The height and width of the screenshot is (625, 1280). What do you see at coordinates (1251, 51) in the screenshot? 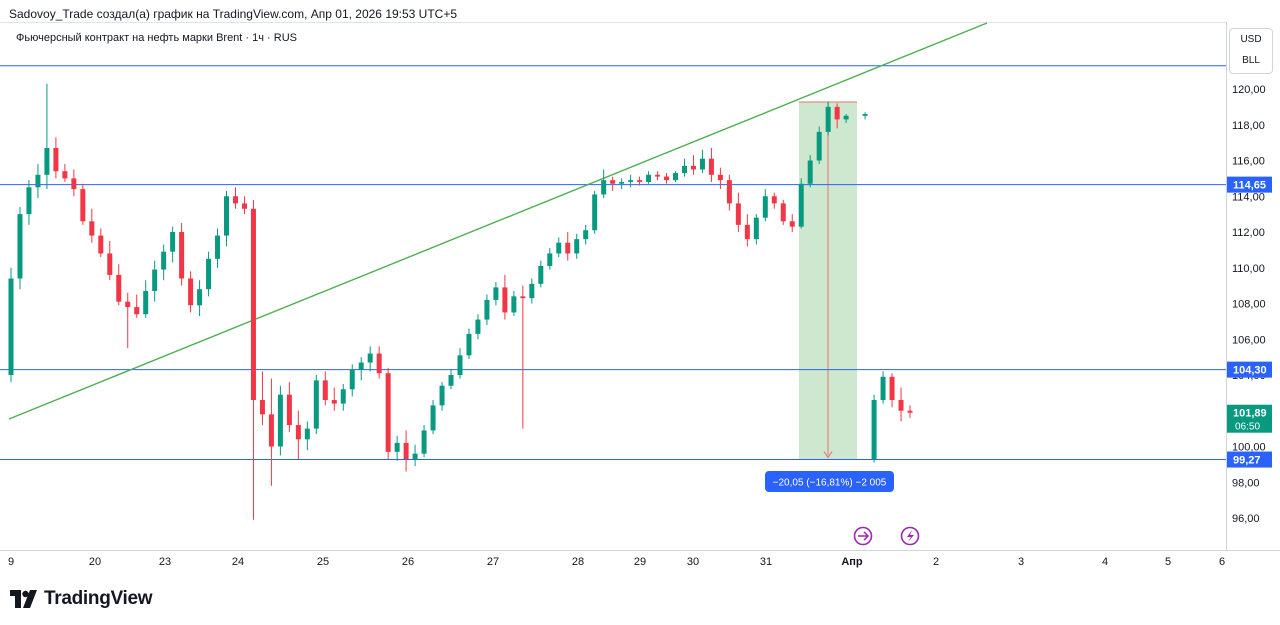
I see `currency-selector: USD BLL` at bounding box center [1251, 51].